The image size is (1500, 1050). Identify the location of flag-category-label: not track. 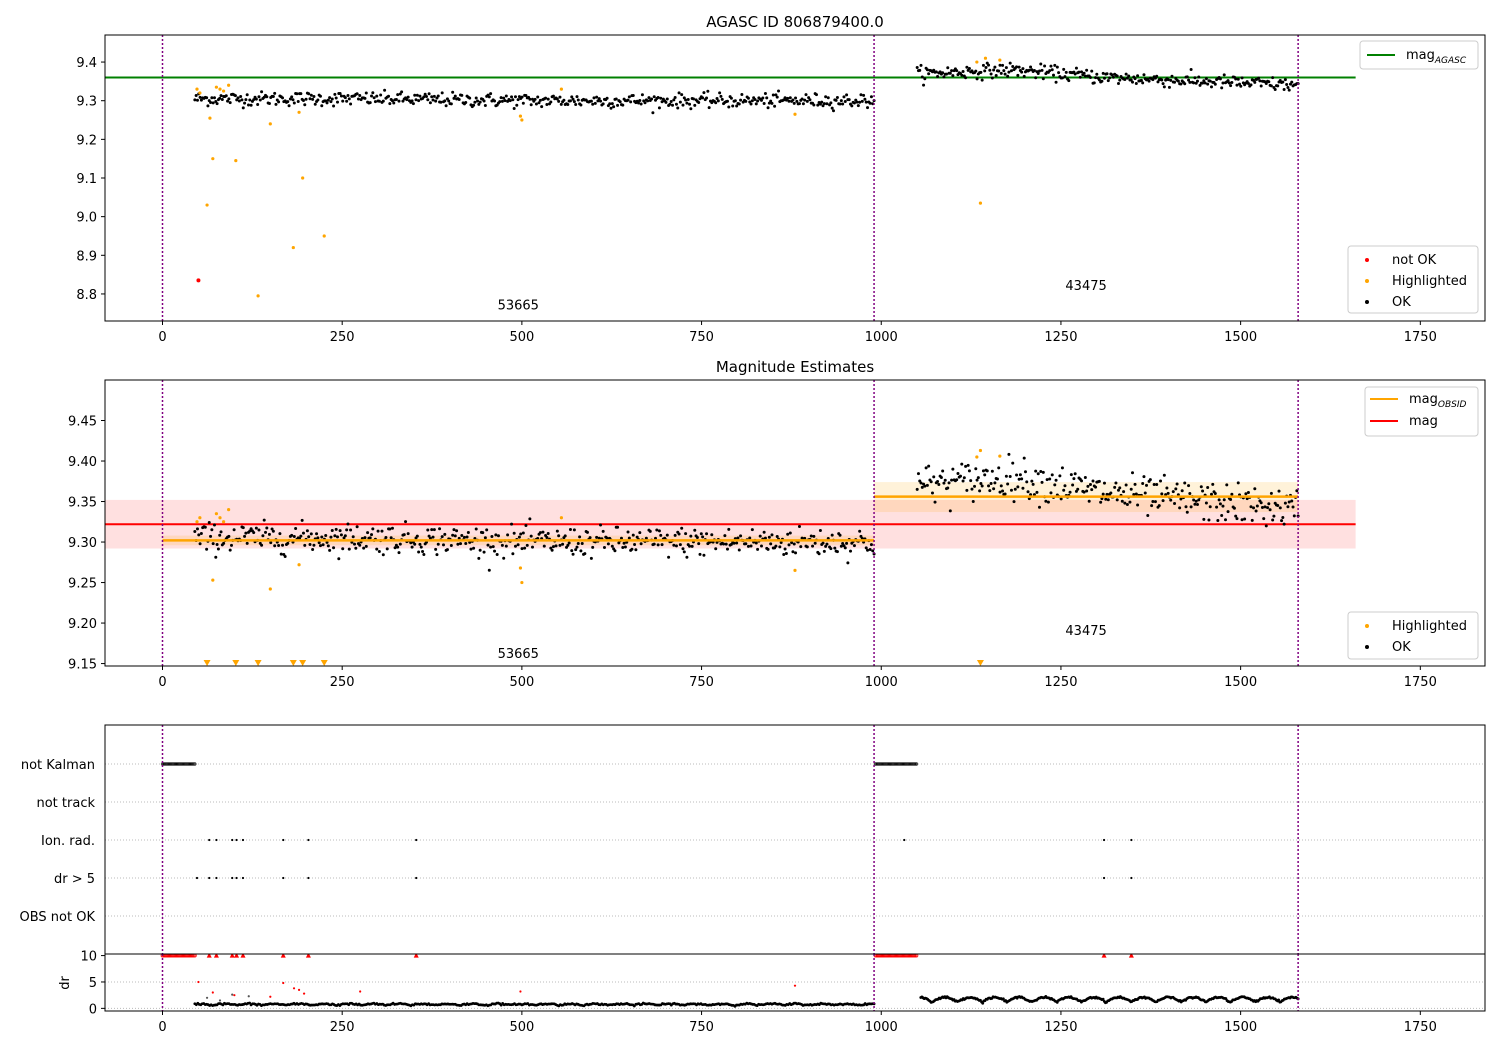
(65, 803).